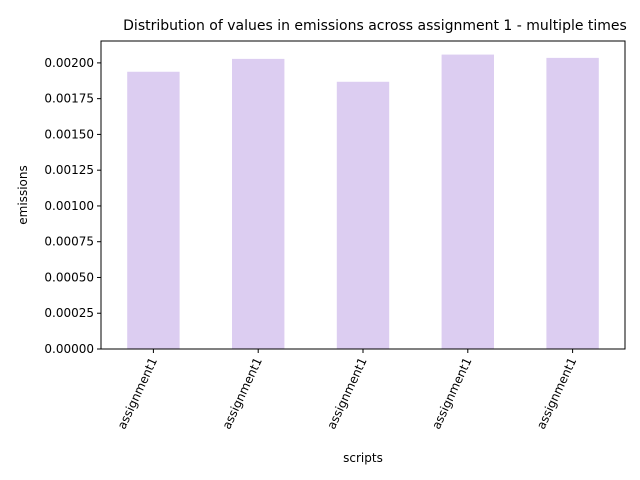 This screenshot has height=480, width=640. Describe the element at coordinates (363, 458) in the screenshot. I see `x-axis-label: scripts` at that location.